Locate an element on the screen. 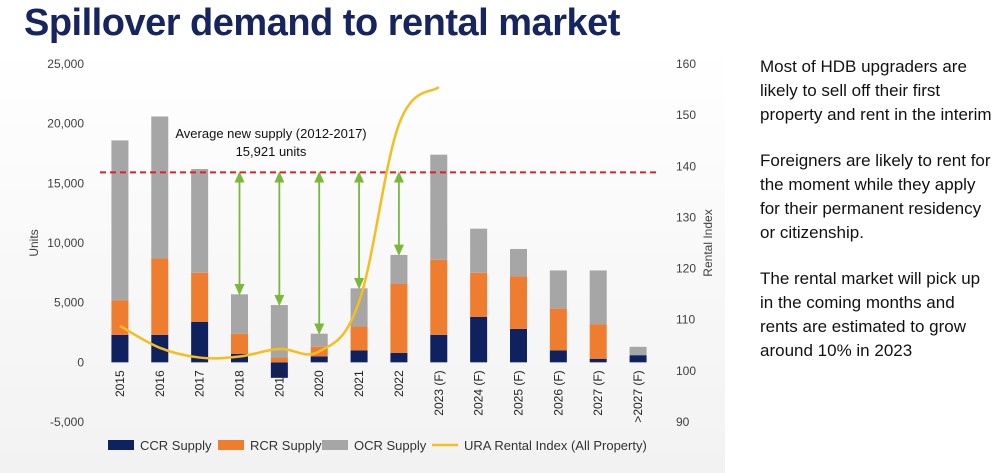  left-axis: -5,000 0 5,000 10,000 15,000 20,000 25,000 is located at coordinates (65, 243).